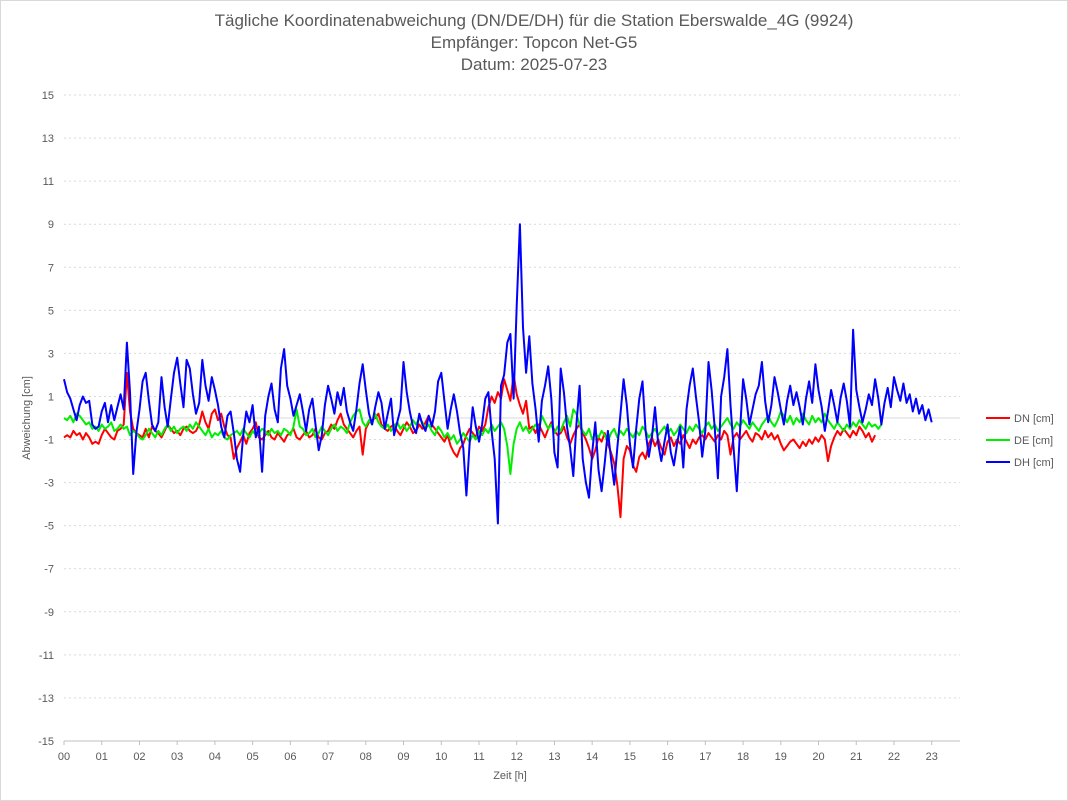  I want to click on series-line-de, so click(473, 441).